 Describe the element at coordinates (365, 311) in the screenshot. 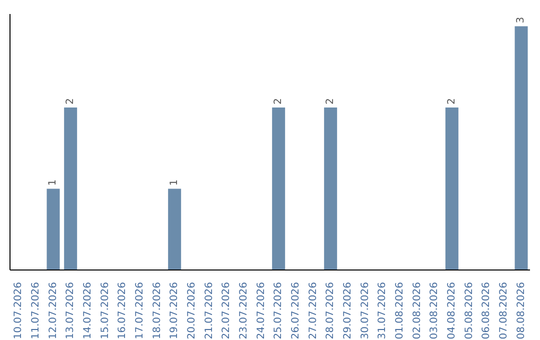

I see `x-tick-label: 30.07.2026` at that location.